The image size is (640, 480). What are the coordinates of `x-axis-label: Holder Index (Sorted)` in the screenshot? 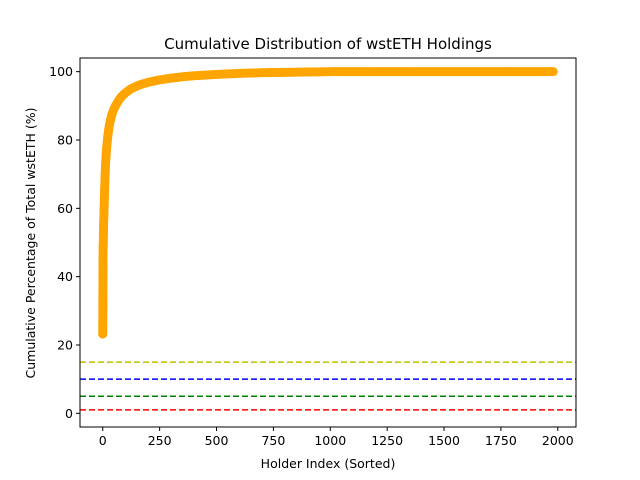 It's located at (328, 463).